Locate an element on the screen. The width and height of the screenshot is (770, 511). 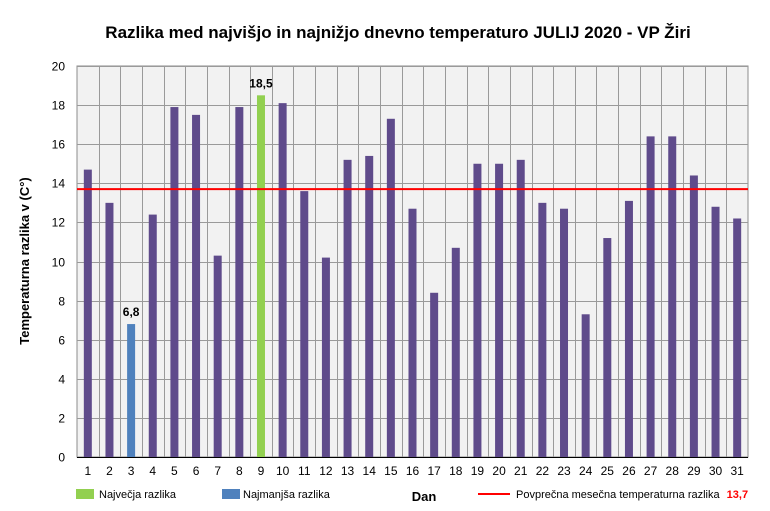
x-tick-label: 14 is located at coordinates (370, 471).